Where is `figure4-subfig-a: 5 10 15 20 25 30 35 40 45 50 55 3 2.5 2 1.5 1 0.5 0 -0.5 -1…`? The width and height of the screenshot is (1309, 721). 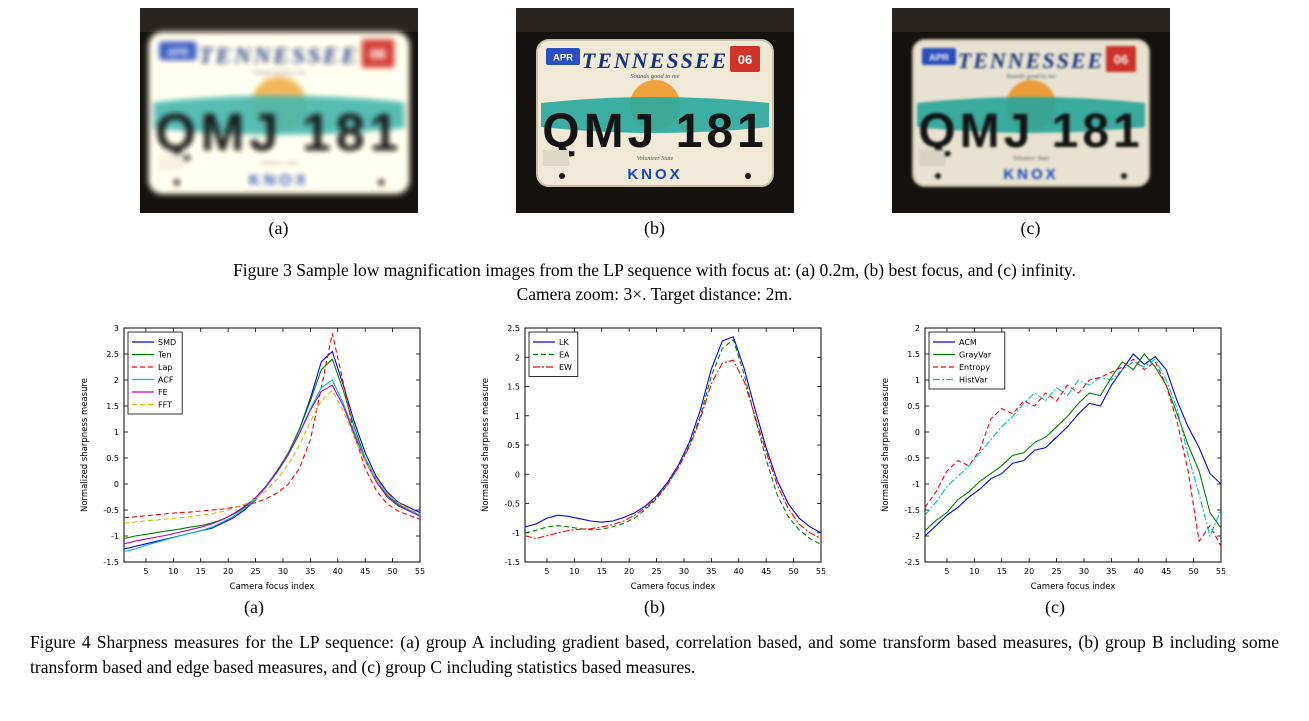 figure4-subfig-a: 5 10 15 20 25 30 35 40 45 50 55 3 2.5 2 1.5 1 0.5 0 -0.5 -1… is located at coordinates (254, 469).